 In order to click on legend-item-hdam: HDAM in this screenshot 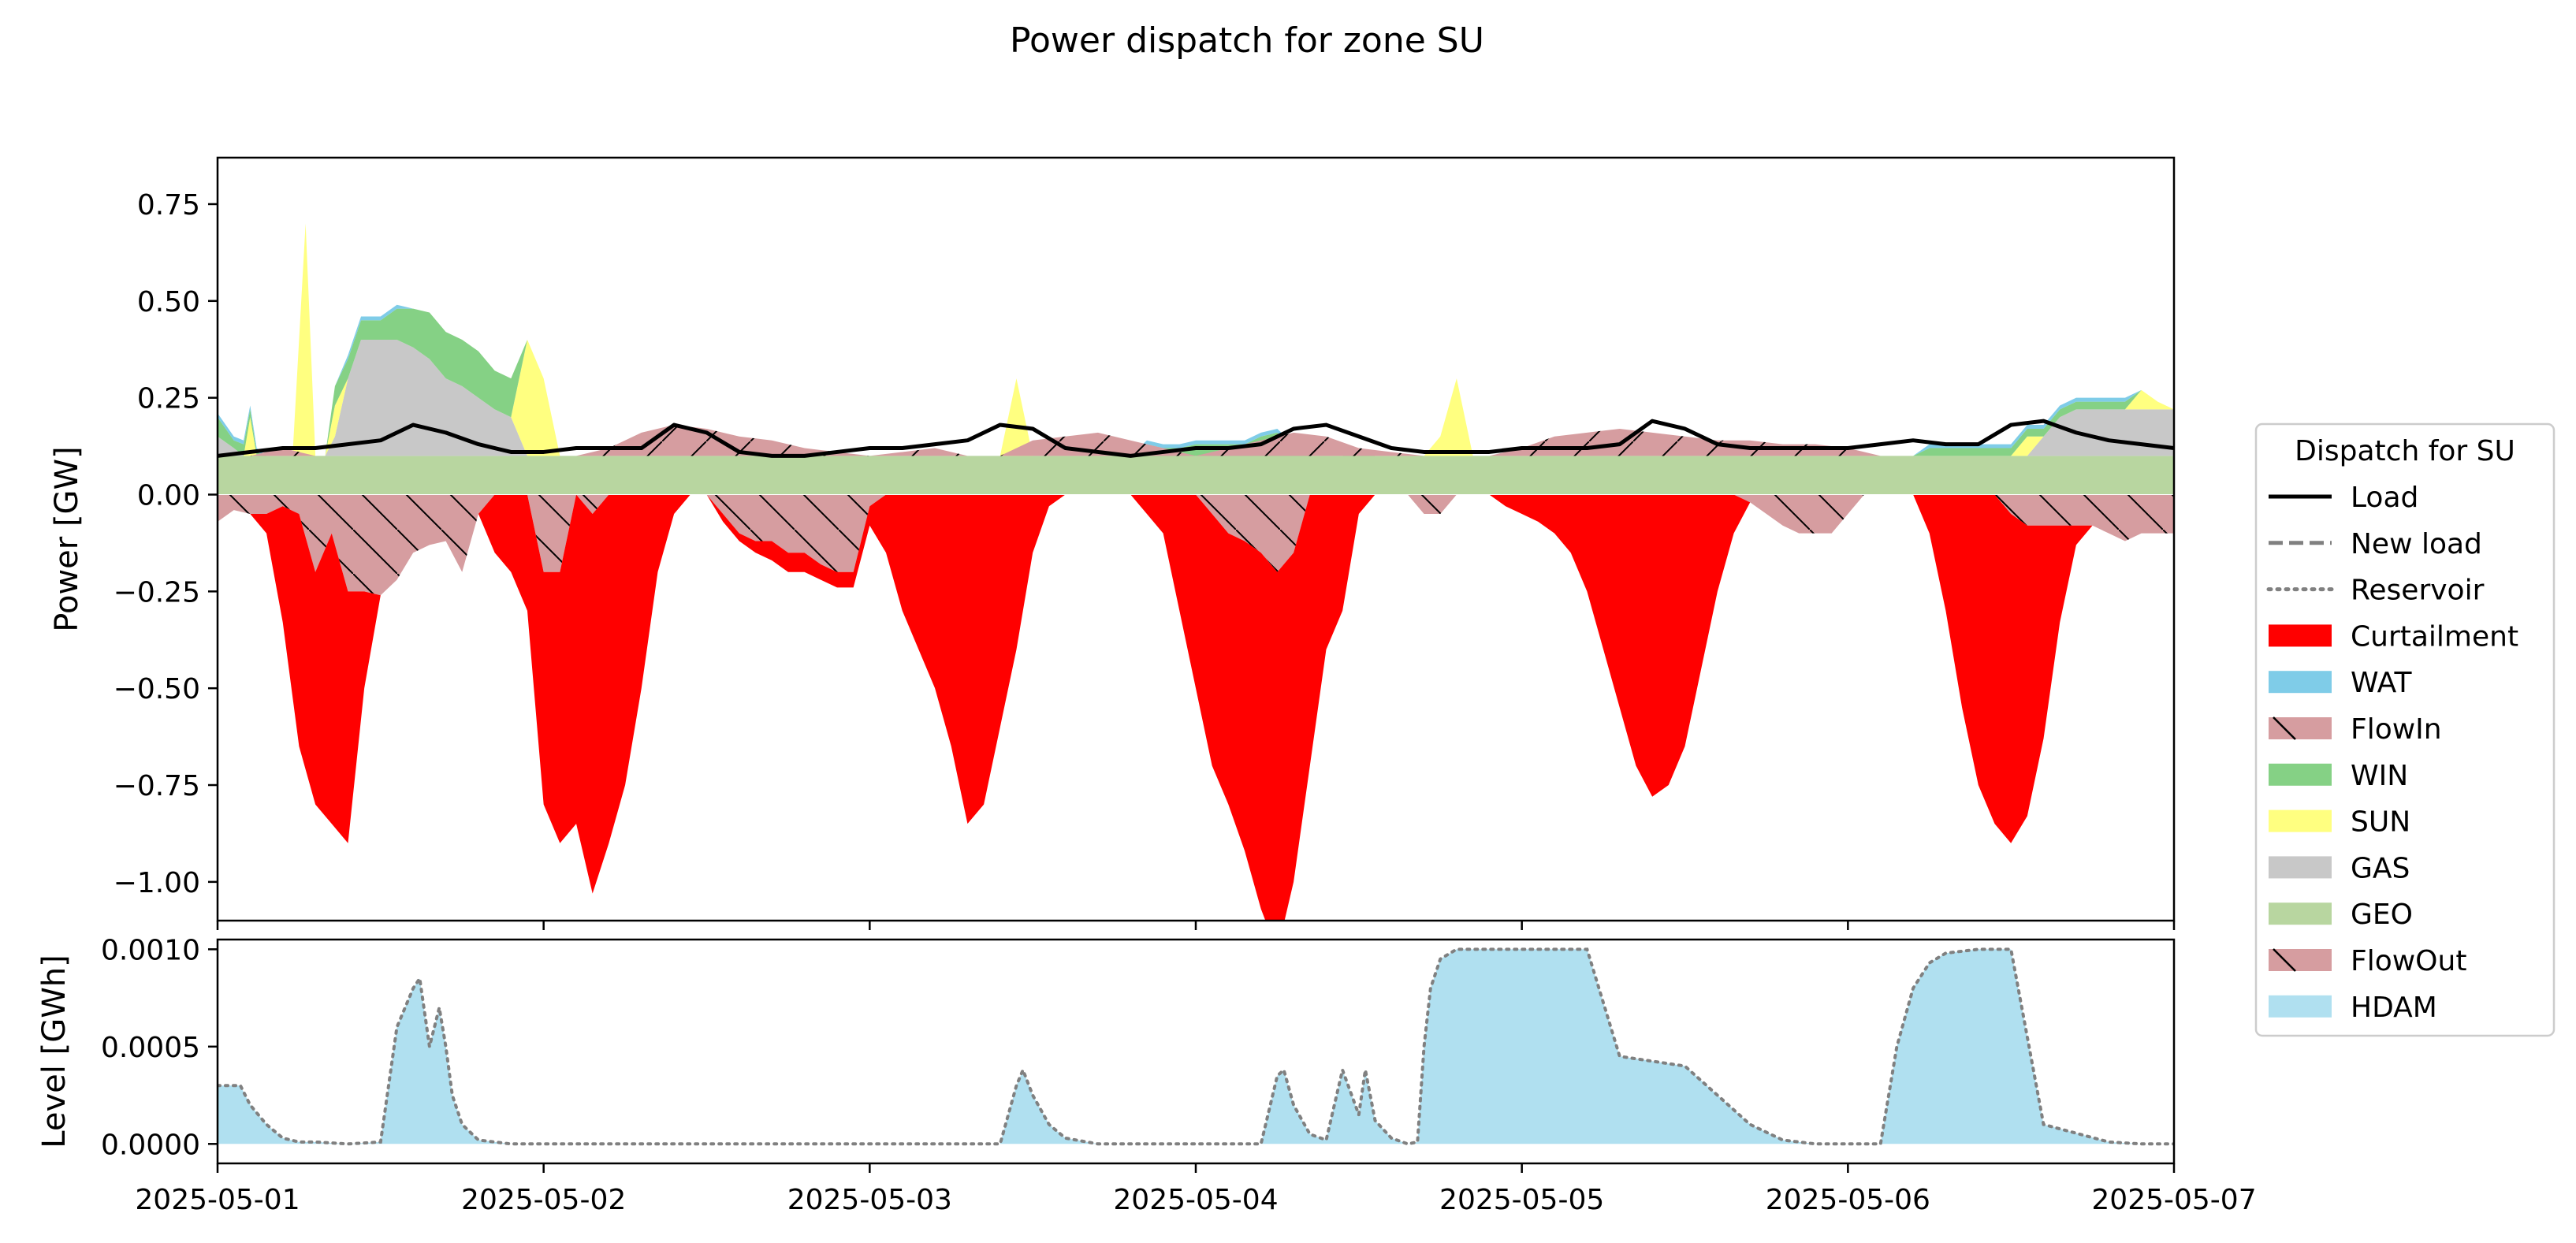, I will do `click(2353, 1008)`.